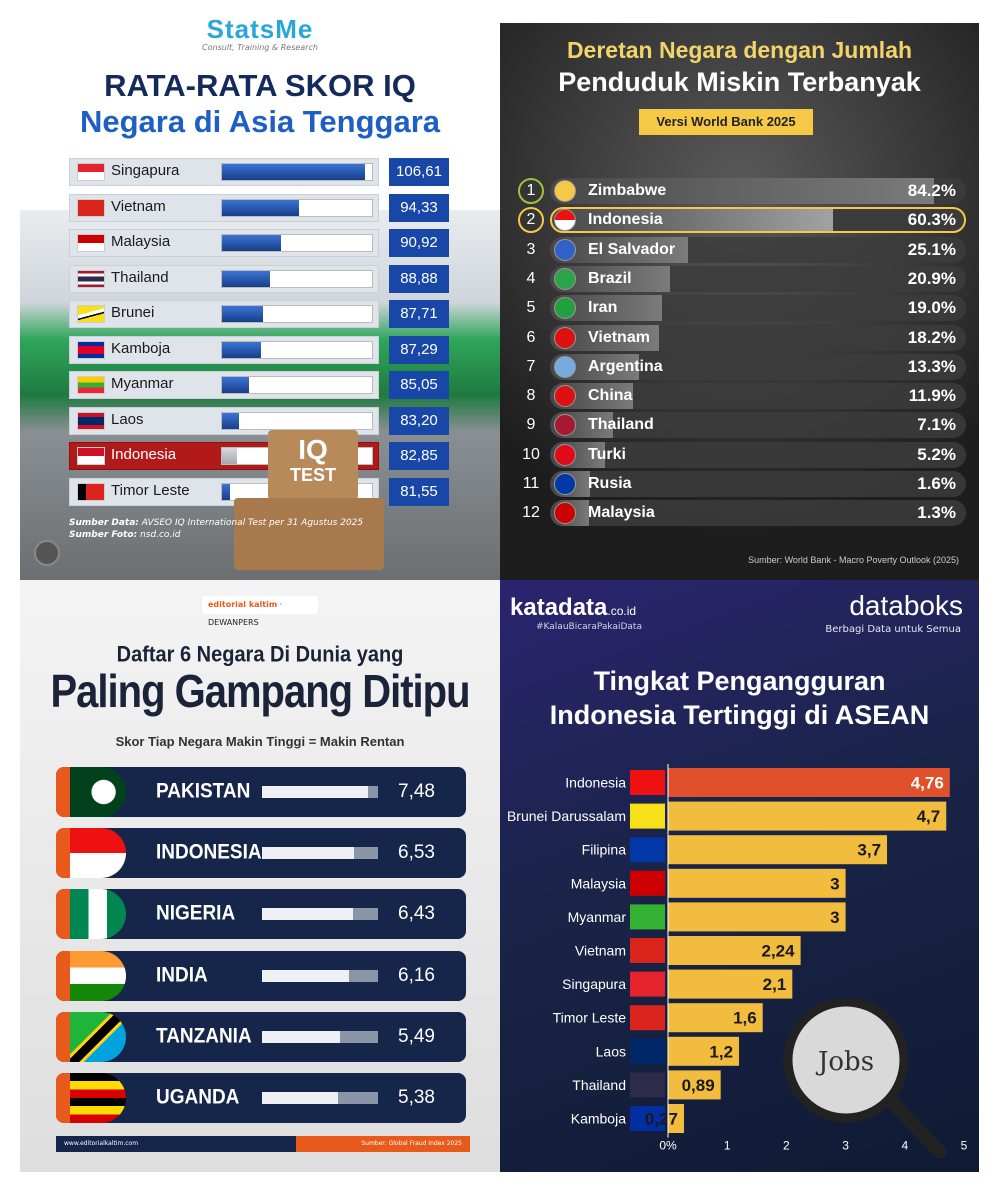 Image resolution: width=1004 pixels, height=1190 pixels. What do you see at coordinates (745, 1018) in the screenshot?
I see `unemployment-value: 1,6` at bounding box center [745, 1018].